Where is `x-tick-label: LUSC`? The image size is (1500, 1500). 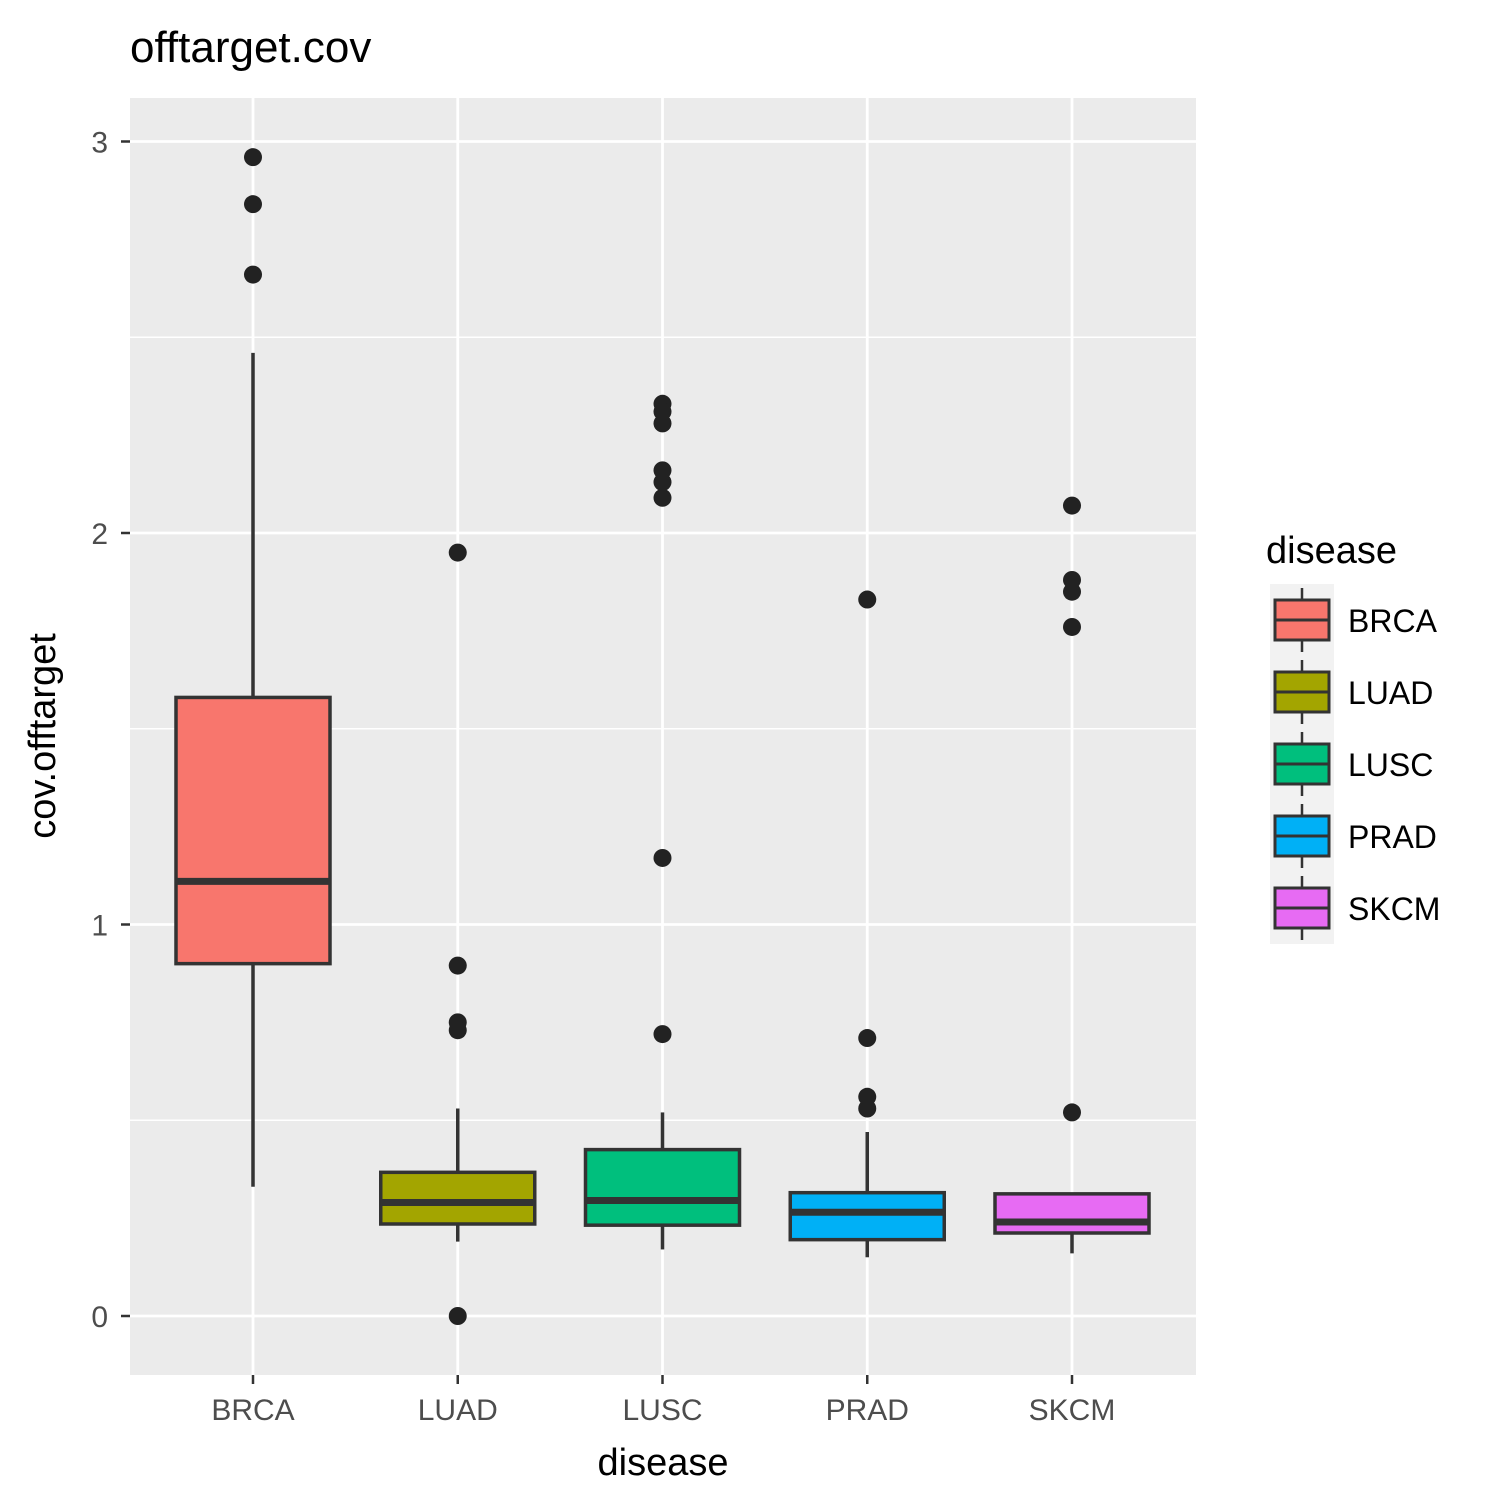 x-tick-label: LUSC is located at coordinates (662, 1410).